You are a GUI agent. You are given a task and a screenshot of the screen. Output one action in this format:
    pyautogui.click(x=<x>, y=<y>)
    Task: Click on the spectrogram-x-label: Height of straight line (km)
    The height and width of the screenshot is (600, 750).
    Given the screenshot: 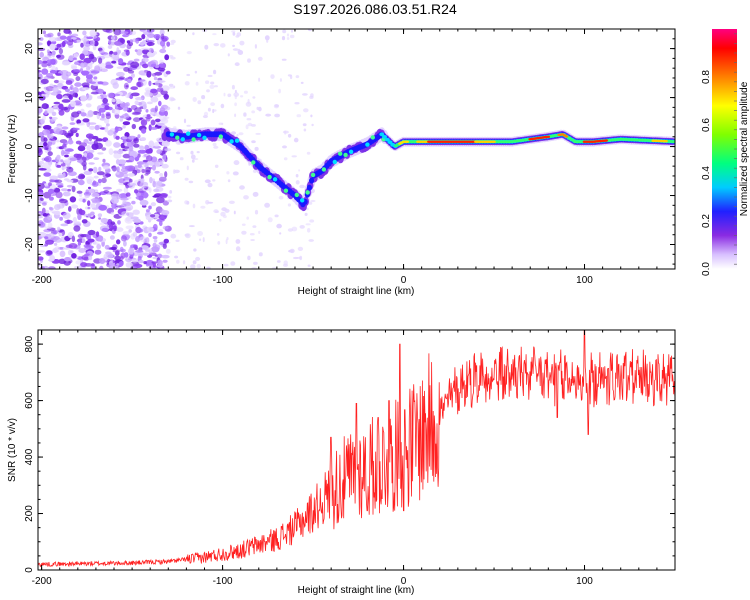 What is the action you would take?
    pyautogui.click(x=356, y=291)
    